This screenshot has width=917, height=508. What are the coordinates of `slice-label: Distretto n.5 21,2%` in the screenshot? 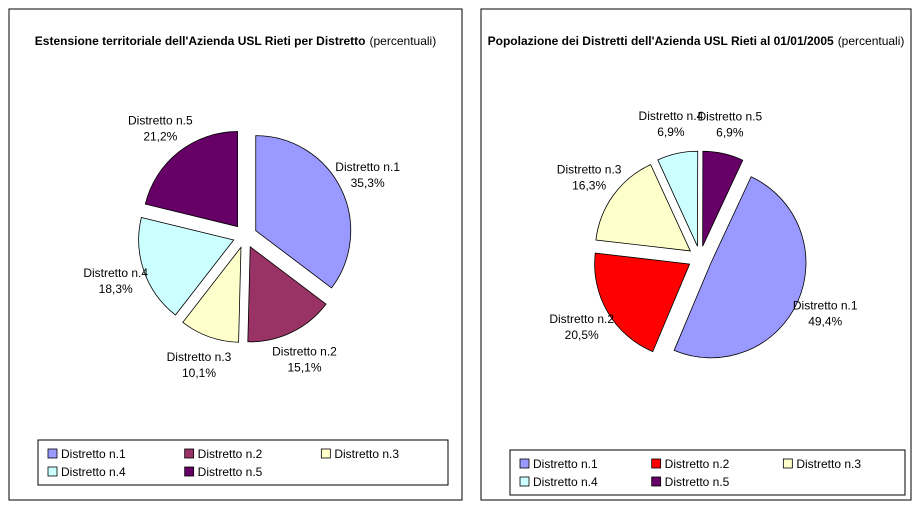 It's located at (160, 128).